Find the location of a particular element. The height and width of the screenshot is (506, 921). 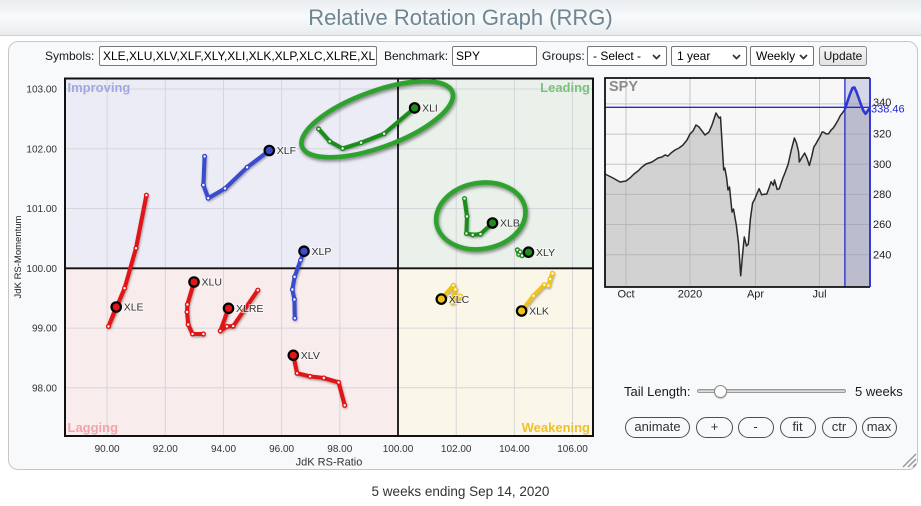

svg-text: JdK RS-Momentum is located at coordinates (18, 256).